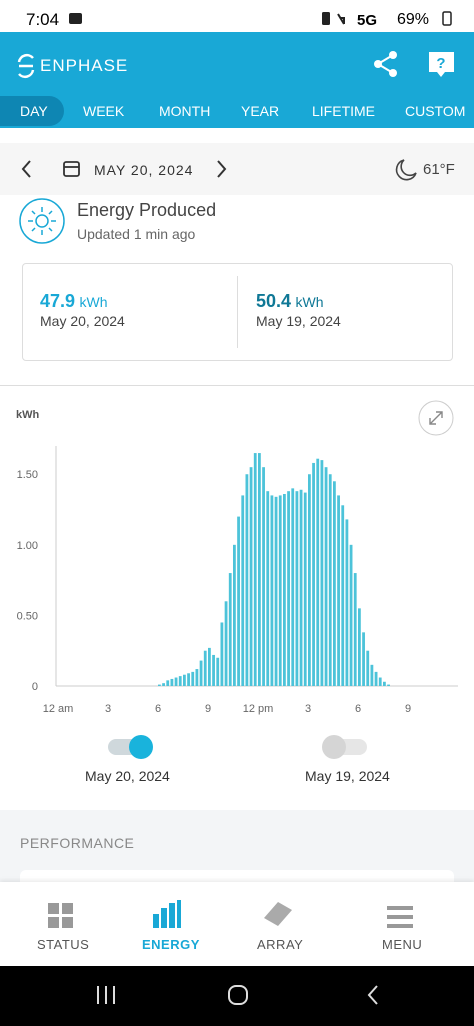  What do you see at coordinates (260, 111) in the screenshot?
I see `tab: YEAR` at bounding box center [260, 111].